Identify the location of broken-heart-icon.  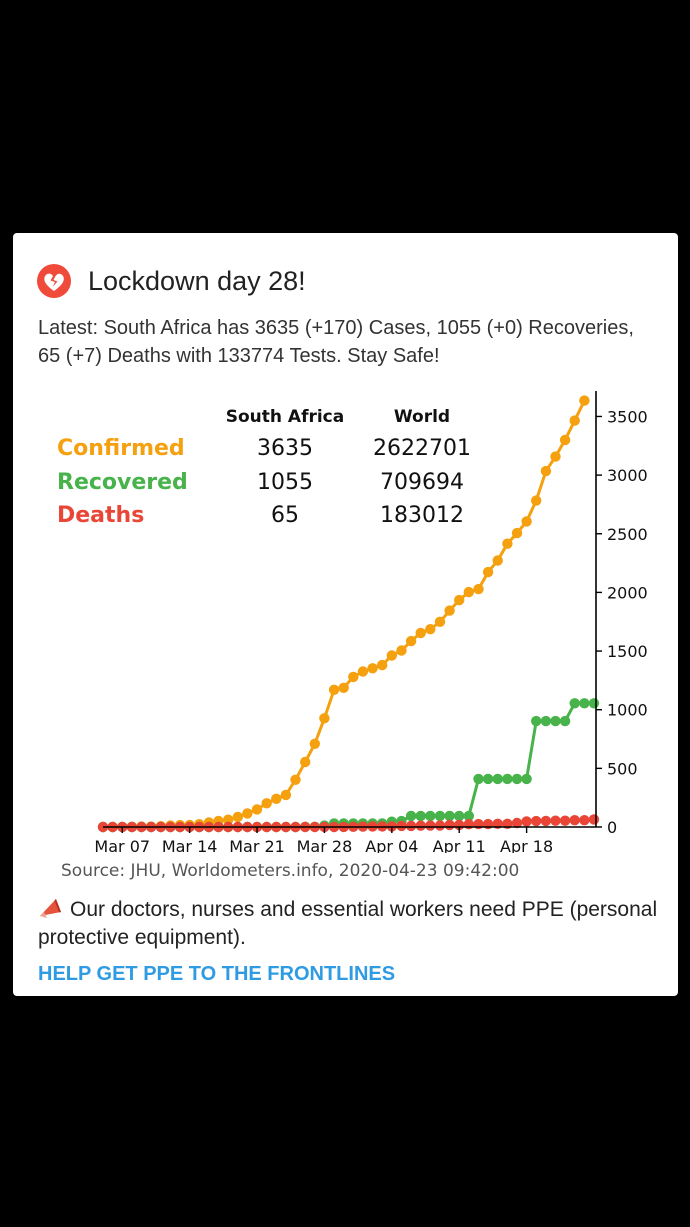
(54, 281).